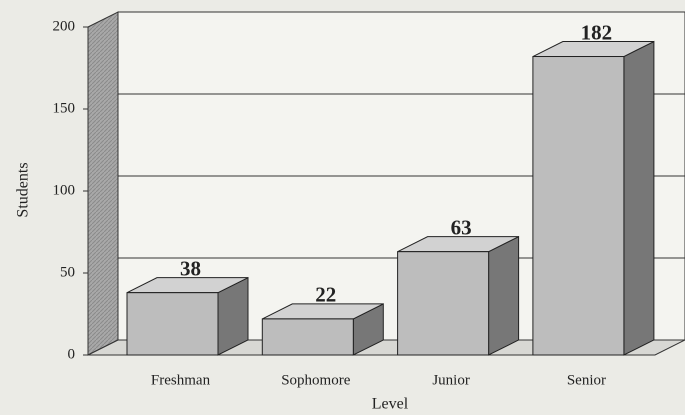 The width and height of the screenshot is (685, 415). Describe the element at coordinates (190, 268) in the screenshot. I see `data-label: 38` at that location.